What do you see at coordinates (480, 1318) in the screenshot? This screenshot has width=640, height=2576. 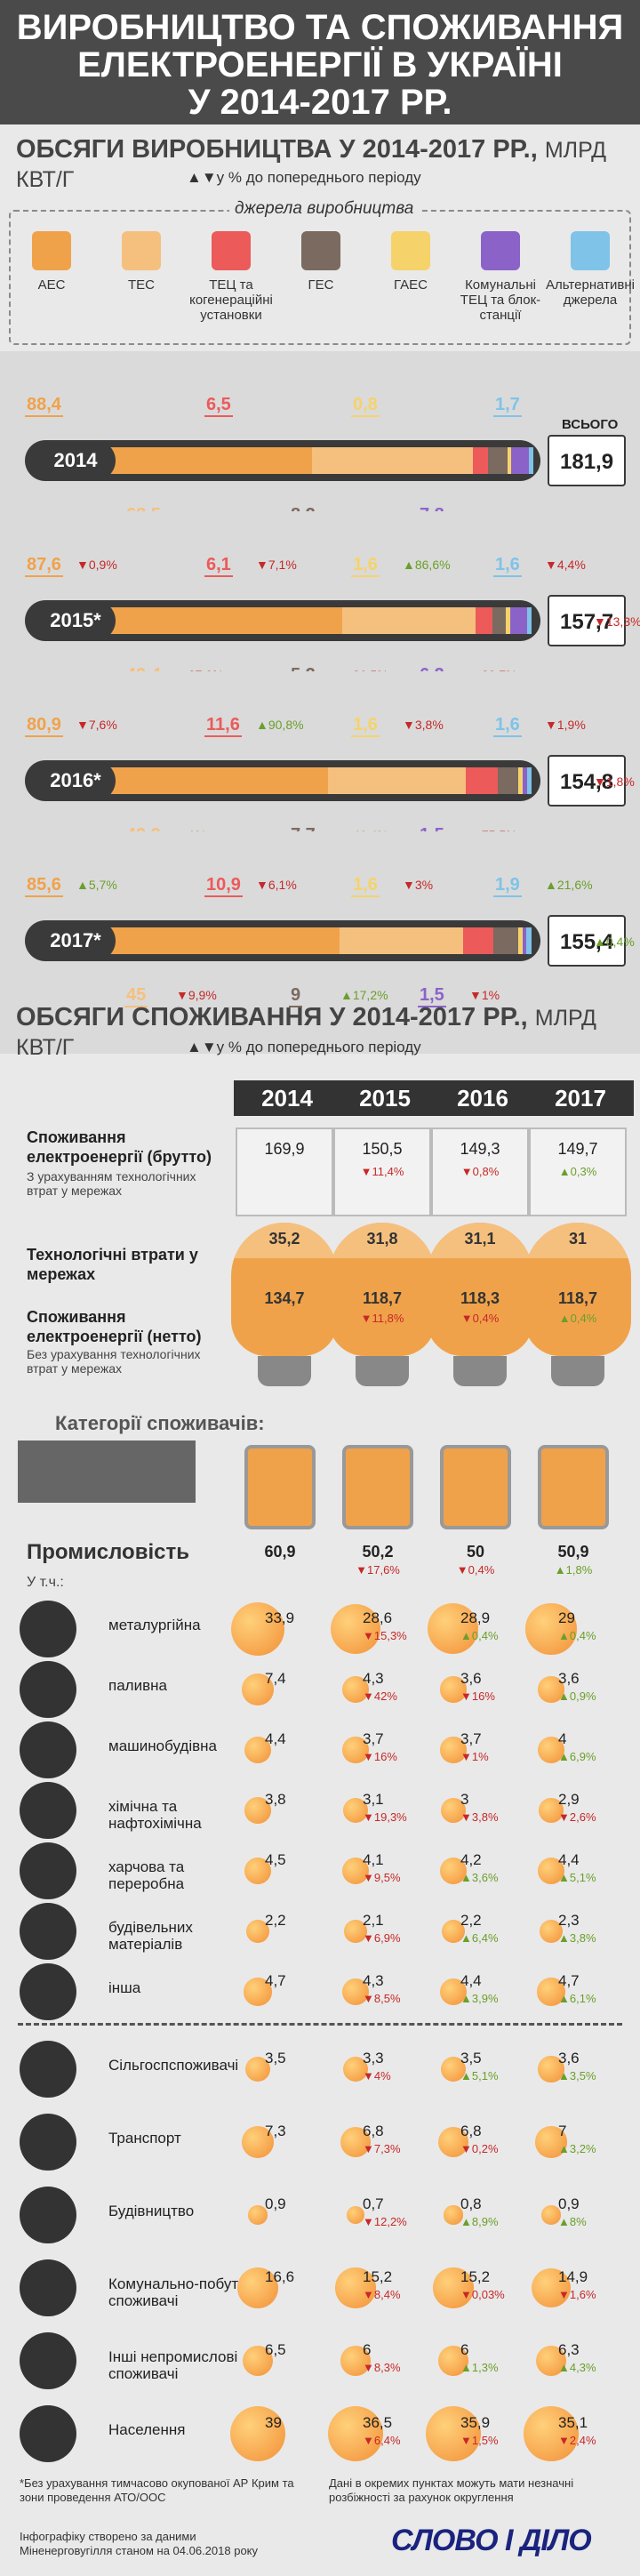 I see `net-change: ▼0,4%` at bounding box center [480, 1318].